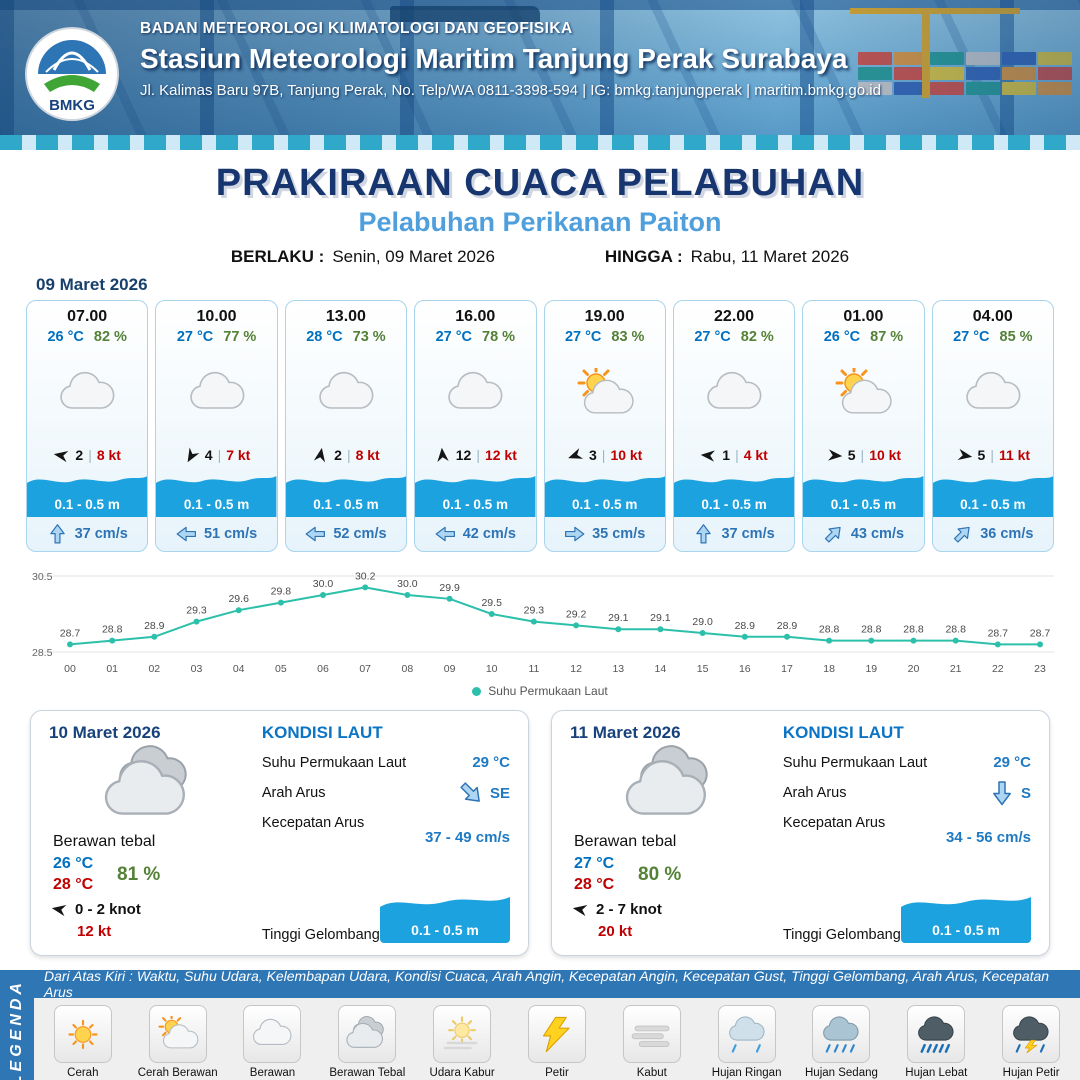 The image size is (1080, 1080). I want to click on svg-text: 11, so click(533, 669).